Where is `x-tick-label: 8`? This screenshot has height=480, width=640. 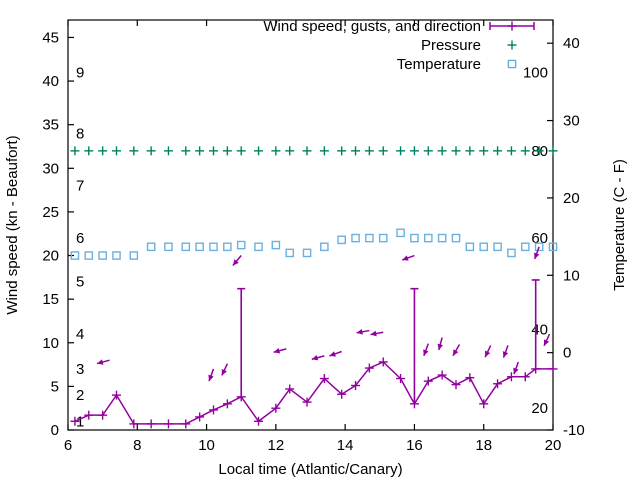 x-tick-label: 8 is located at coordinates (137, 445).